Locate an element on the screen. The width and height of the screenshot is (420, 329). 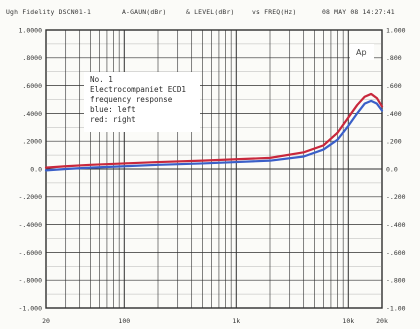
legend-line-number: No. 1 is located at coordinates (101, 79).